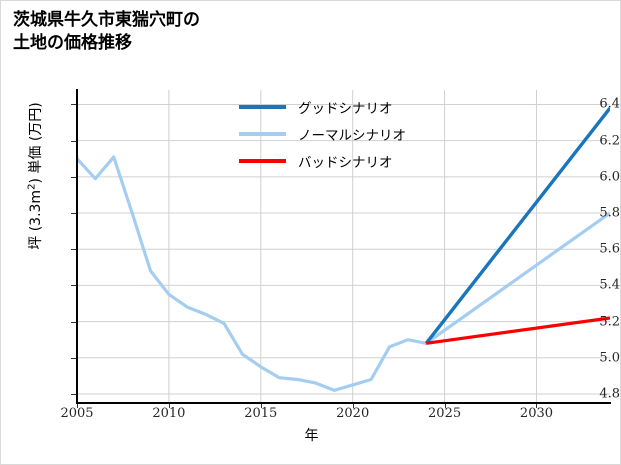 This screenshot has width=621, height=465. What do you see at coordinates (609, 285) in the screenshot?
I see `y-tick-label: 5.4` at bounding box center [609, 285].